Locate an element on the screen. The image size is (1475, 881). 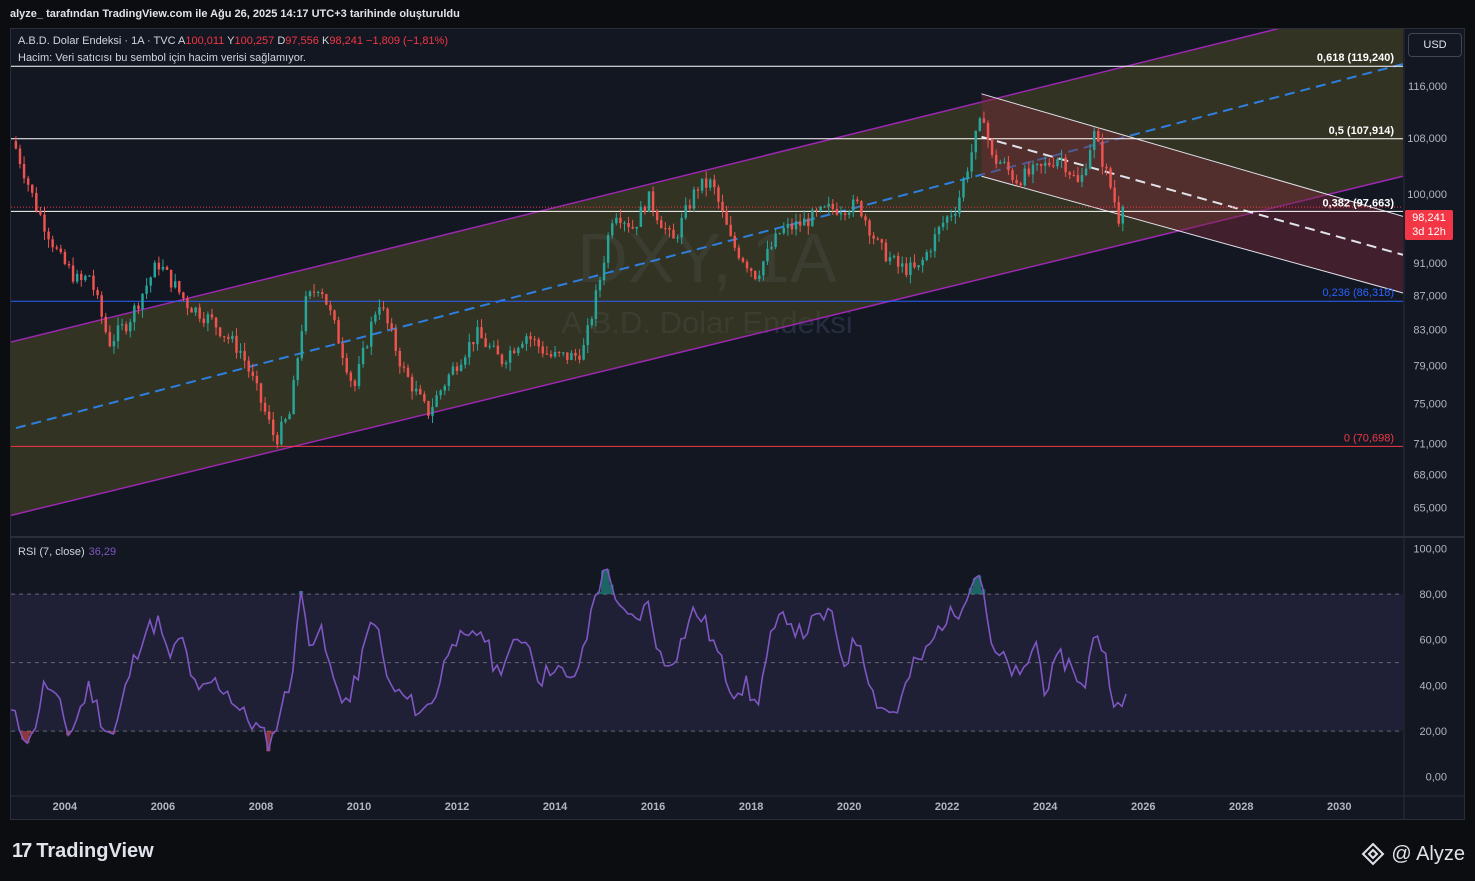
fib-level-label: 0,236 (86,318) is located at coordinates (1358, 293).